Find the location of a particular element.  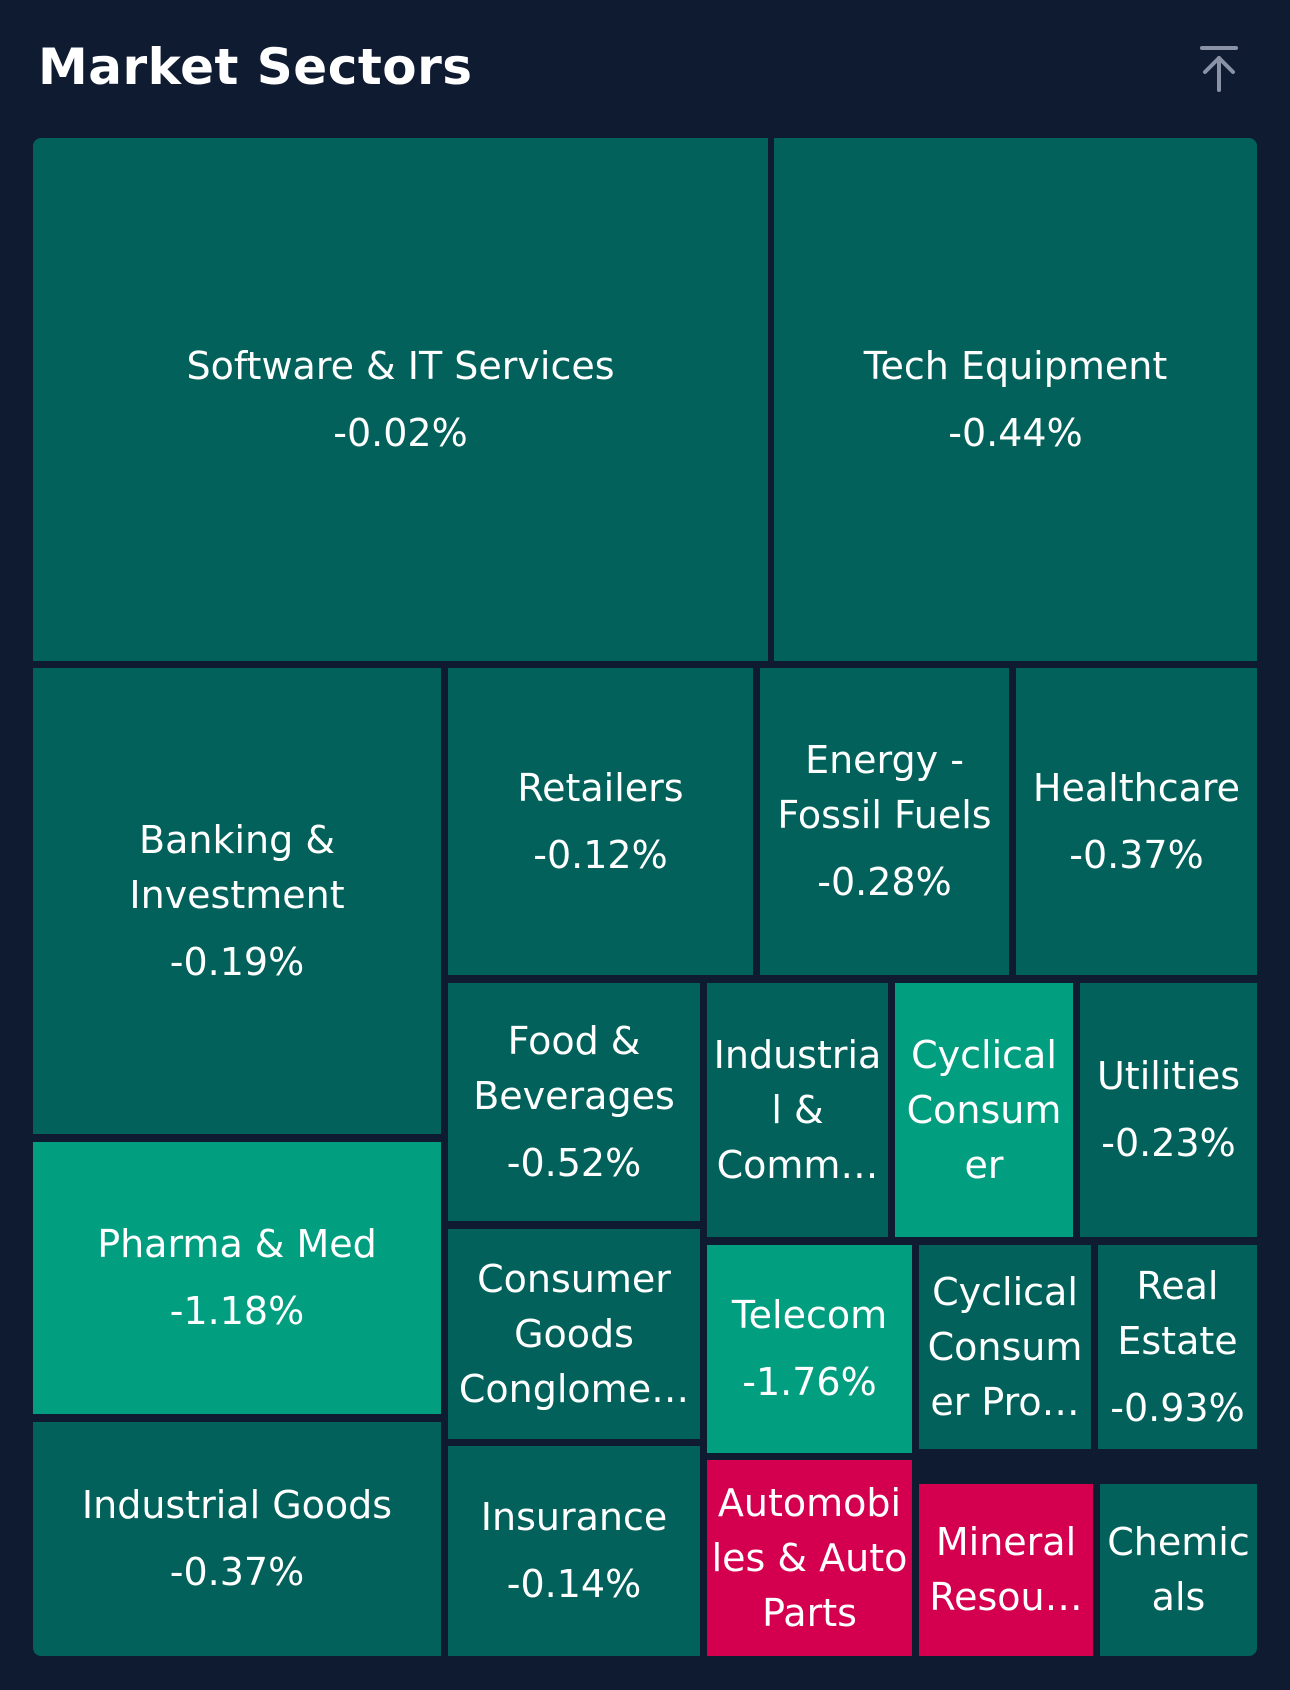

sector-label: Cyclical Consum er is located at coordinates (984, 1109).